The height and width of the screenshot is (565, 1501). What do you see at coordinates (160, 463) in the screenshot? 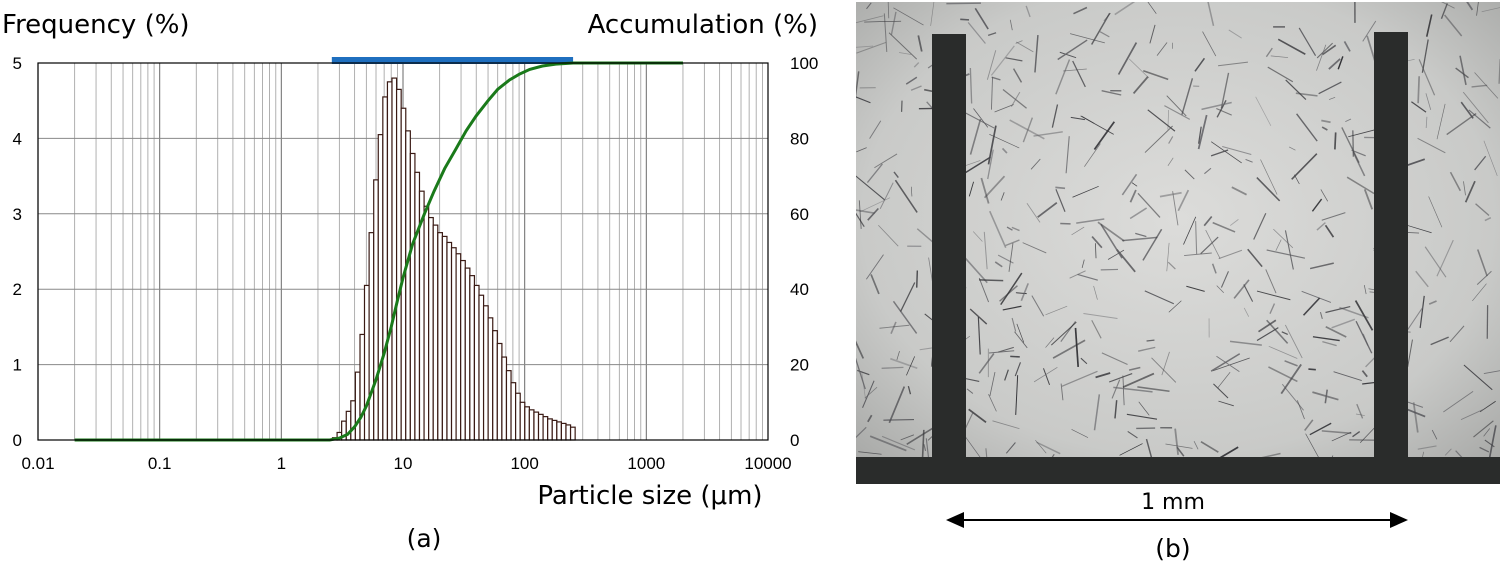
I see `x-tick-label: 0.1` at bounding box center [160, 463].